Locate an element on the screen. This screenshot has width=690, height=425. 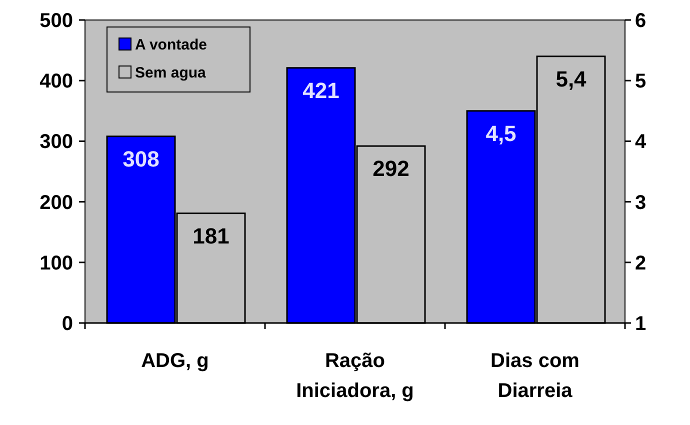
y2-tick-label: 2 is located at coordinates (640, 263).